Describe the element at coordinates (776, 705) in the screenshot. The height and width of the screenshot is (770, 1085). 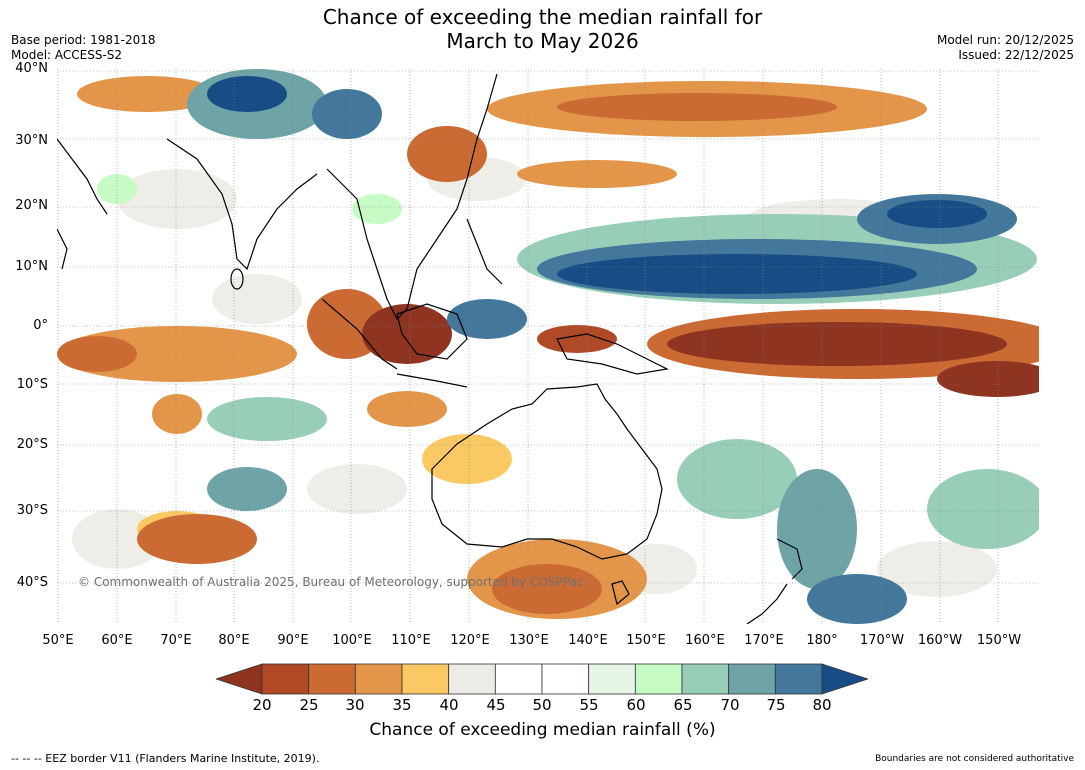
I see `colorbar-tick: 75` at that location.